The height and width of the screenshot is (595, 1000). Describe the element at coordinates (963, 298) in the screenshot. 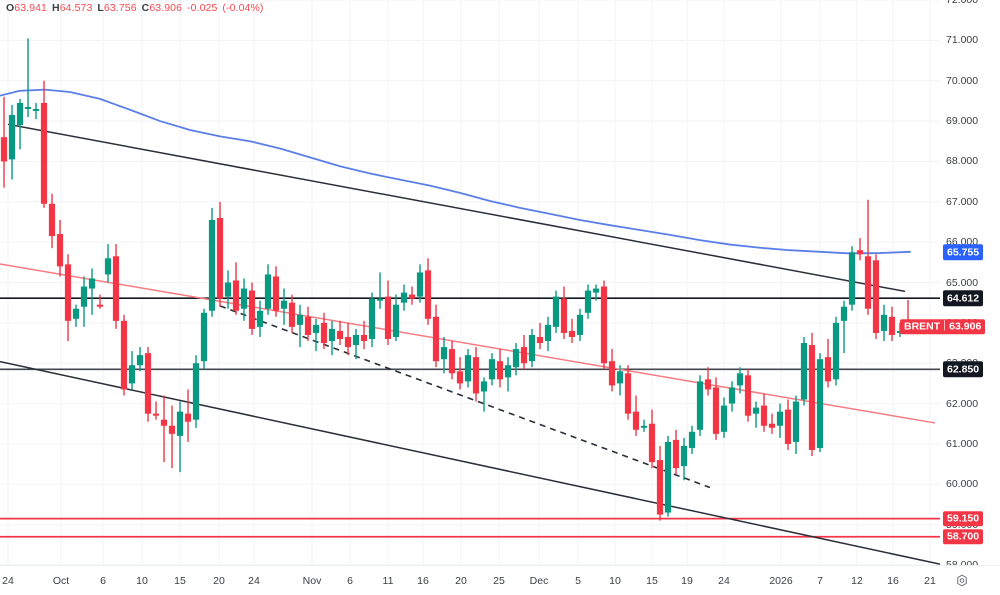

I see `resistance-tag: 64.612` at that location.